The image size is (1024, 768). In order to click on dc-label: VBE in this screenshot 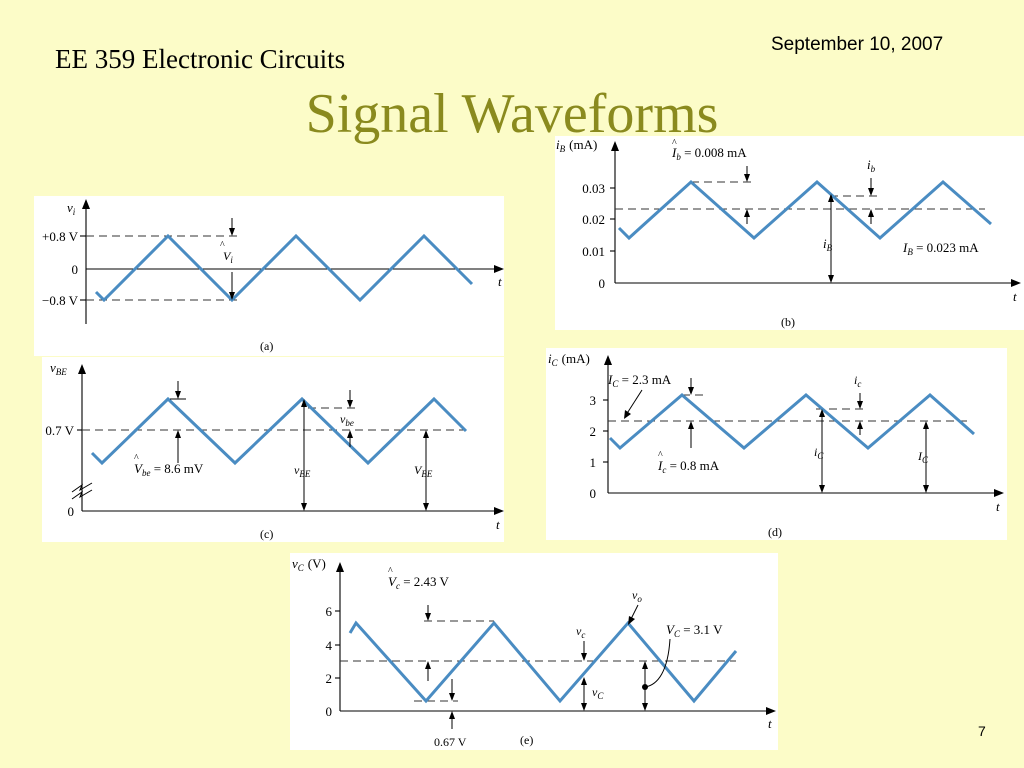, I will do `click(423, 471)`.